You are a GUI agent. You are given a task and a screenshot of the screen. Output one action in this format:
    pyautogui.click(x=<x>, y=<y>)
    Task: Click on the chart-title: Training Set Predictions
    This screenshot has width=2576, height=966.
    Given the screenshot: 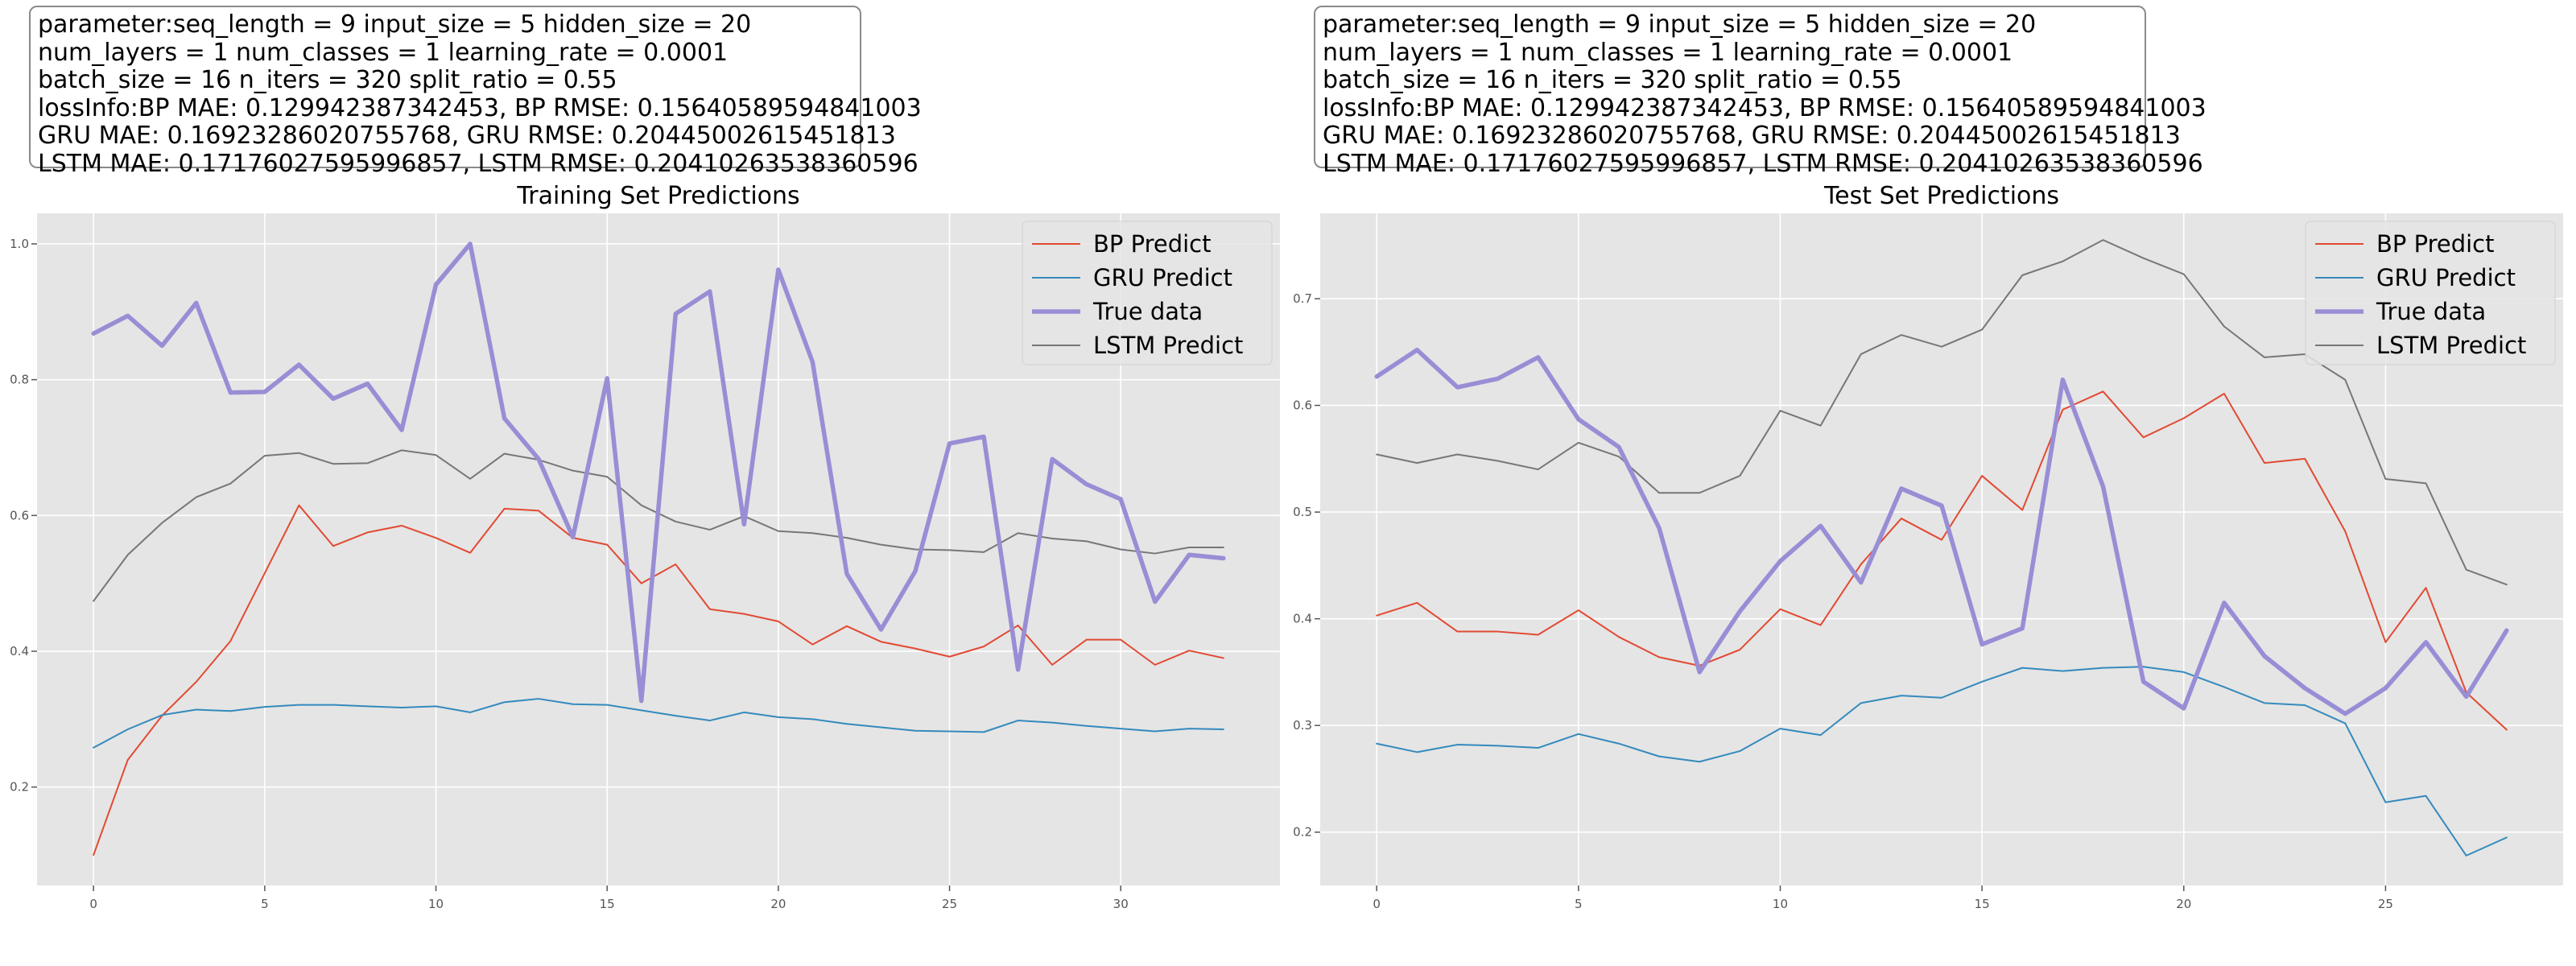 What is the action you would take?
    pyautogui.click(x=657, y=196)
    